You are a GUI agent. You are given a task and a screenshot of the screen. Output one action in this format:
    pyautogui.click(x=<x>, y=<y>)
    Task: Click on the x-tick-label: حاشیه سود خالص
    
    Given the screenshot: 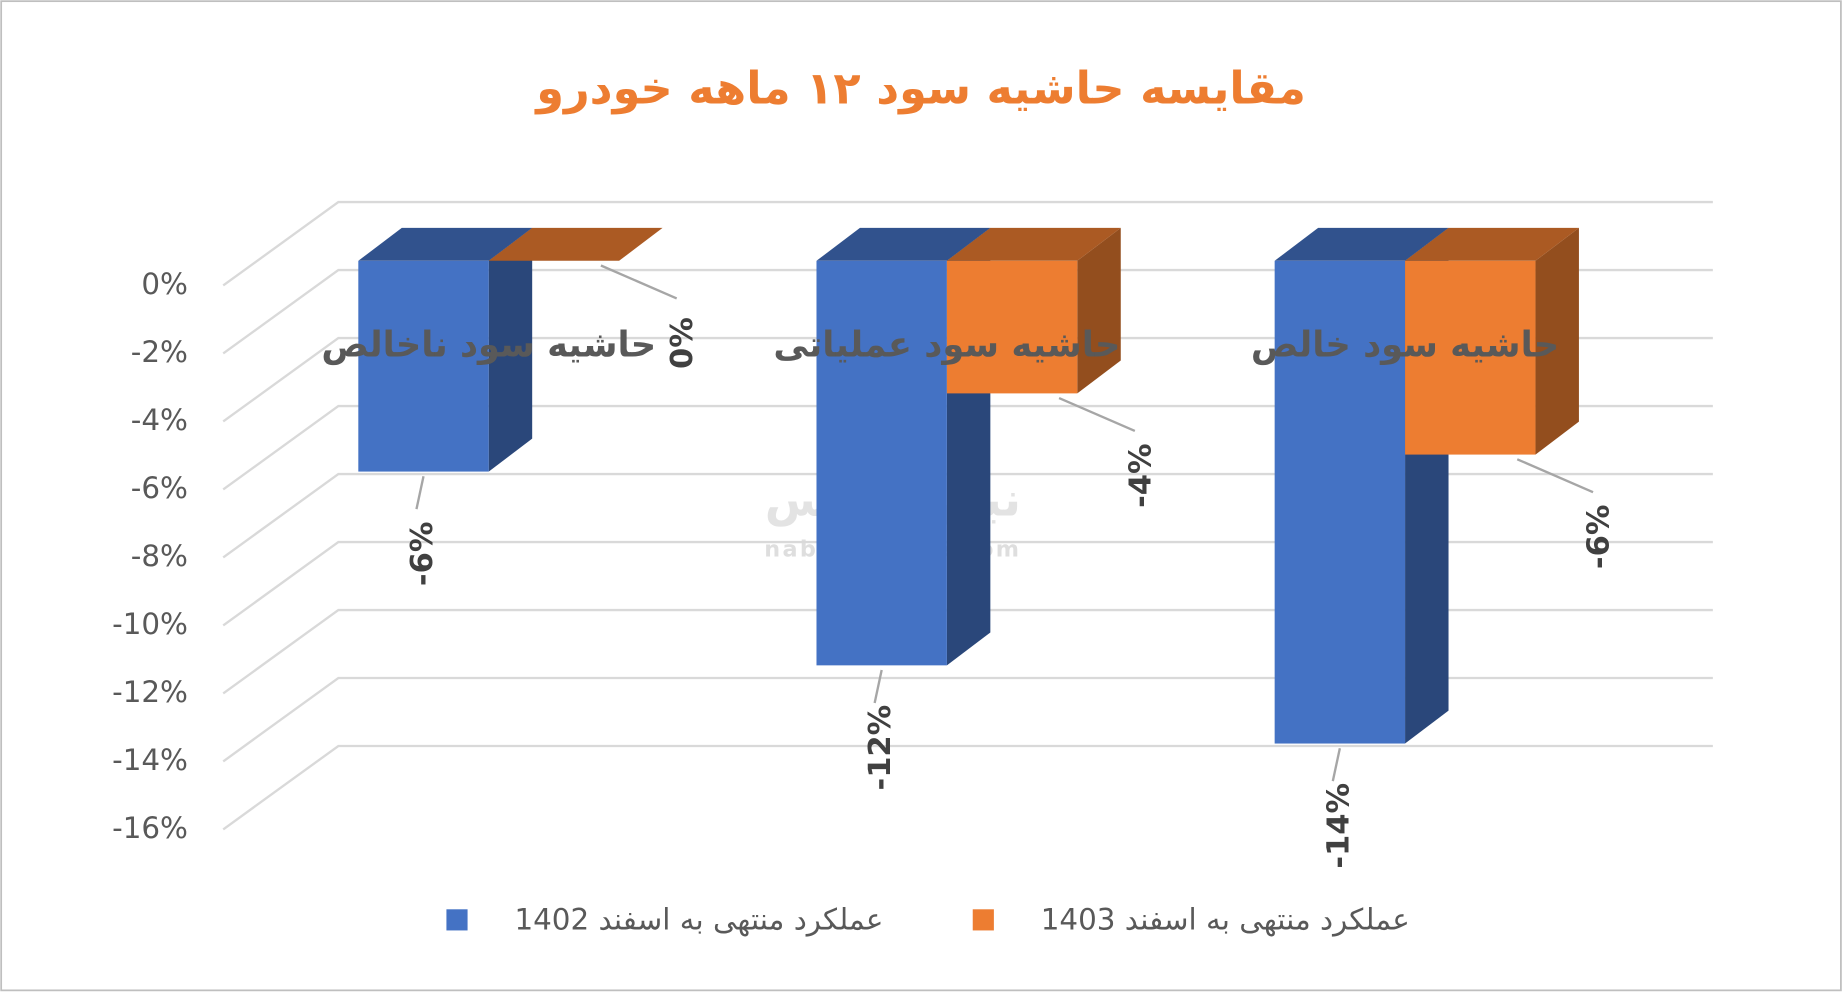 What is the action you would take?
    pyautogui.click(x=1405, y=345)
    